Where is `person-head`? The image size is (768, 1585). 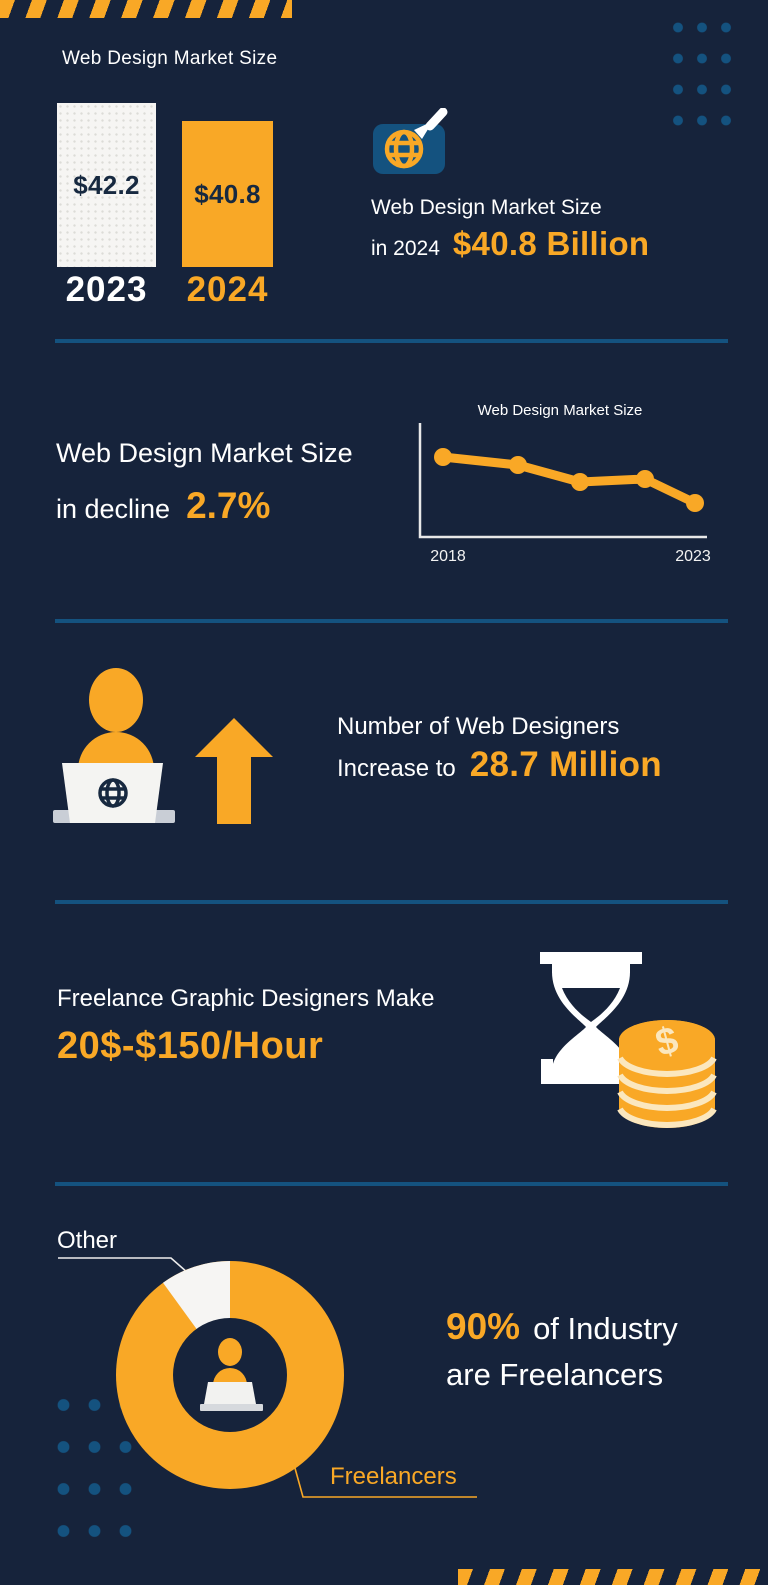 person-head is located at coordinates (116, 700).